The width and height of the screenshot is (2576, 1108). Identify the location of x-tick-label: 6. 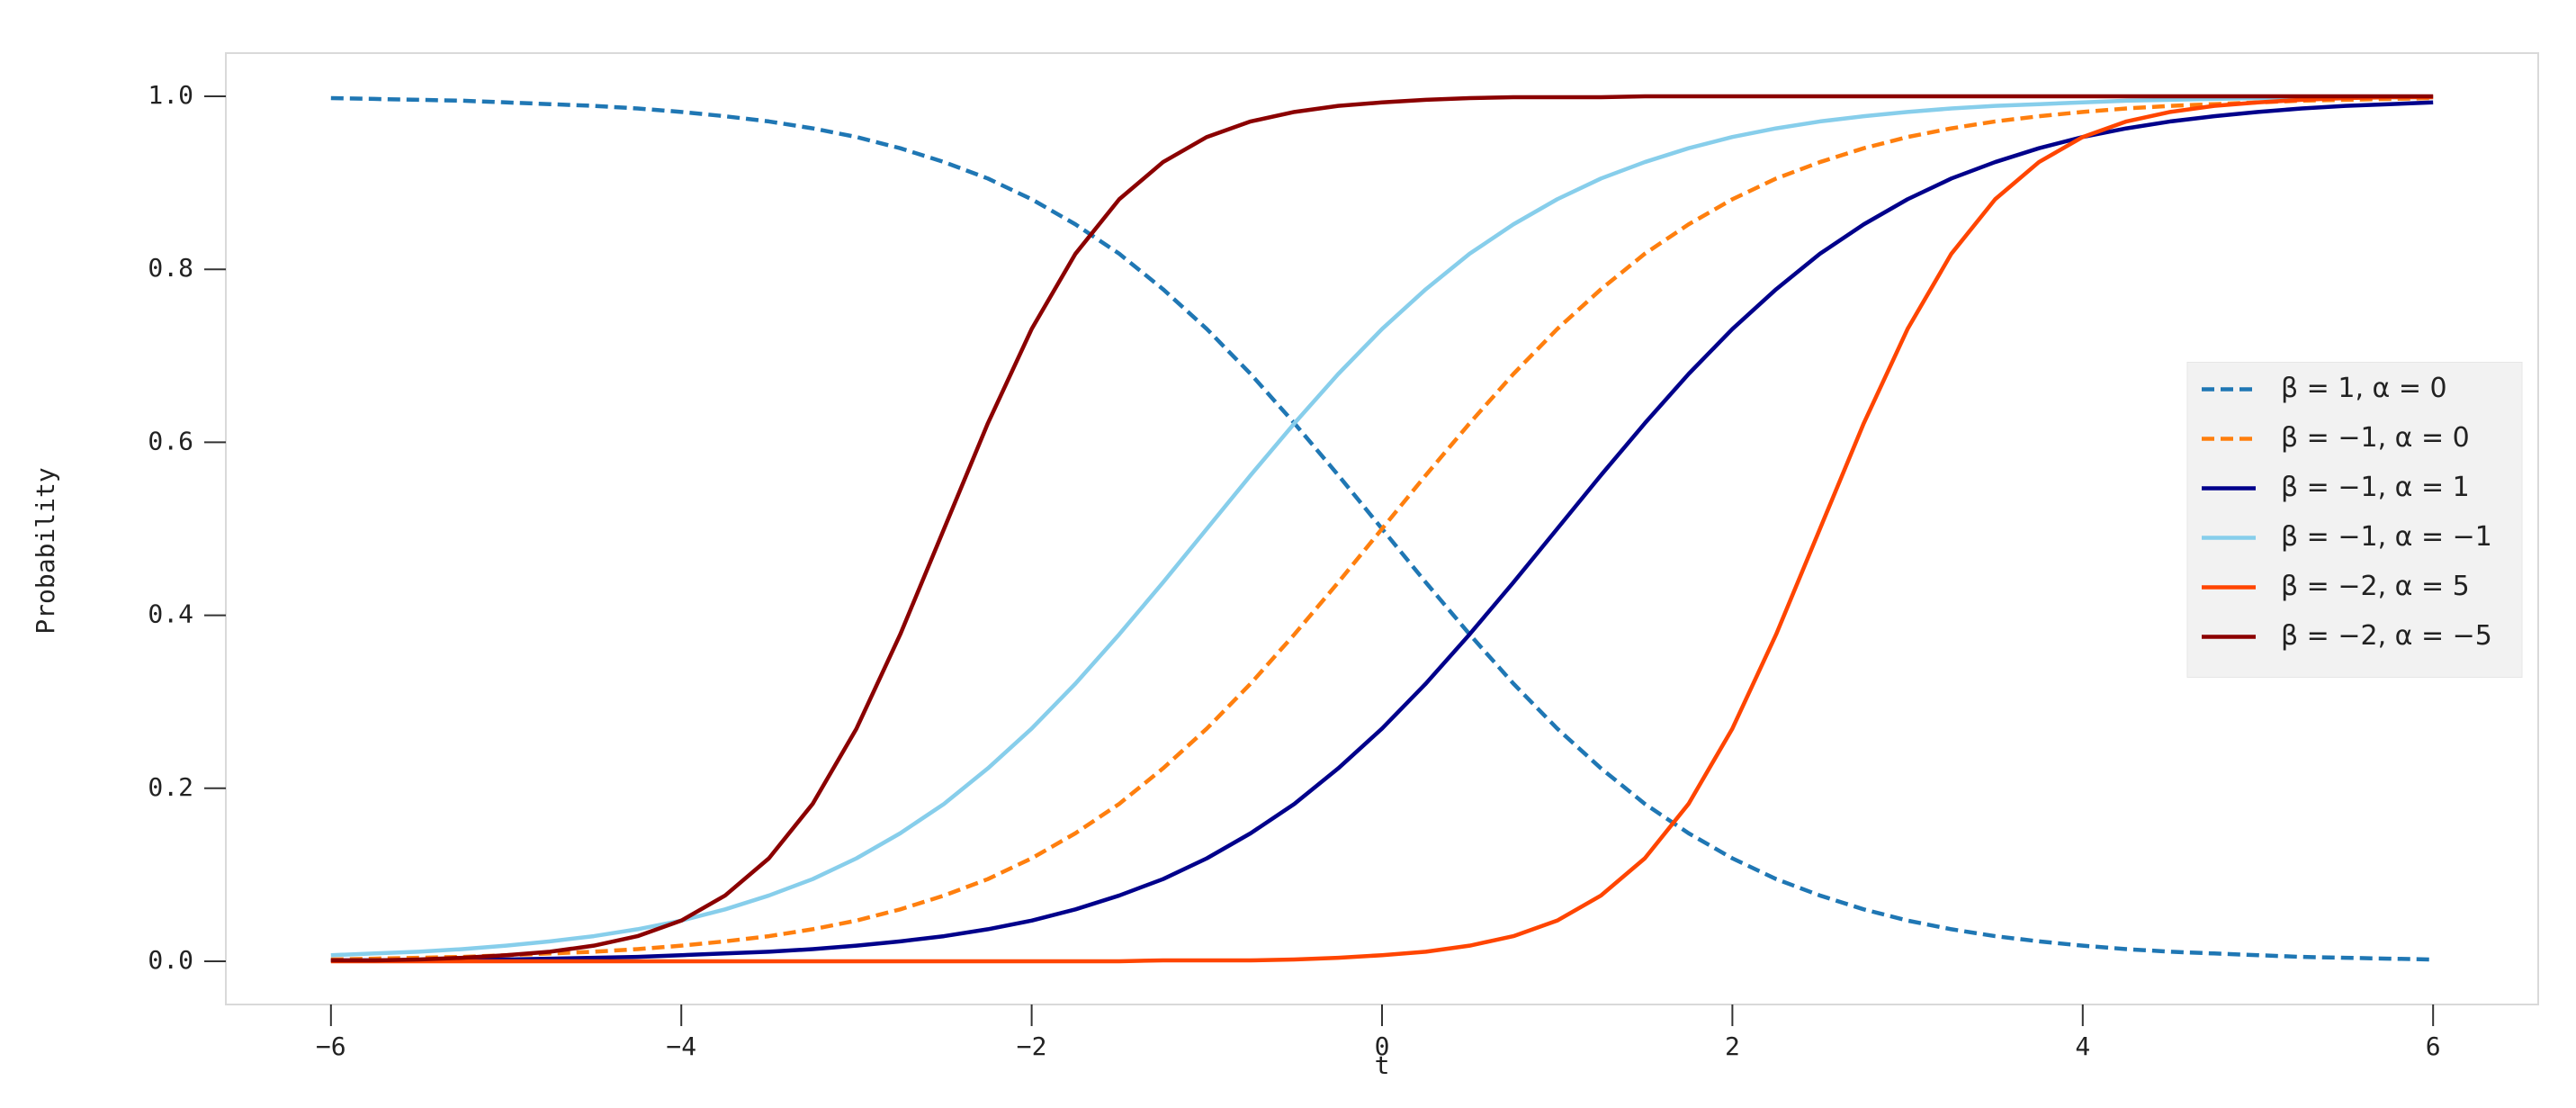
(2434, 1046).